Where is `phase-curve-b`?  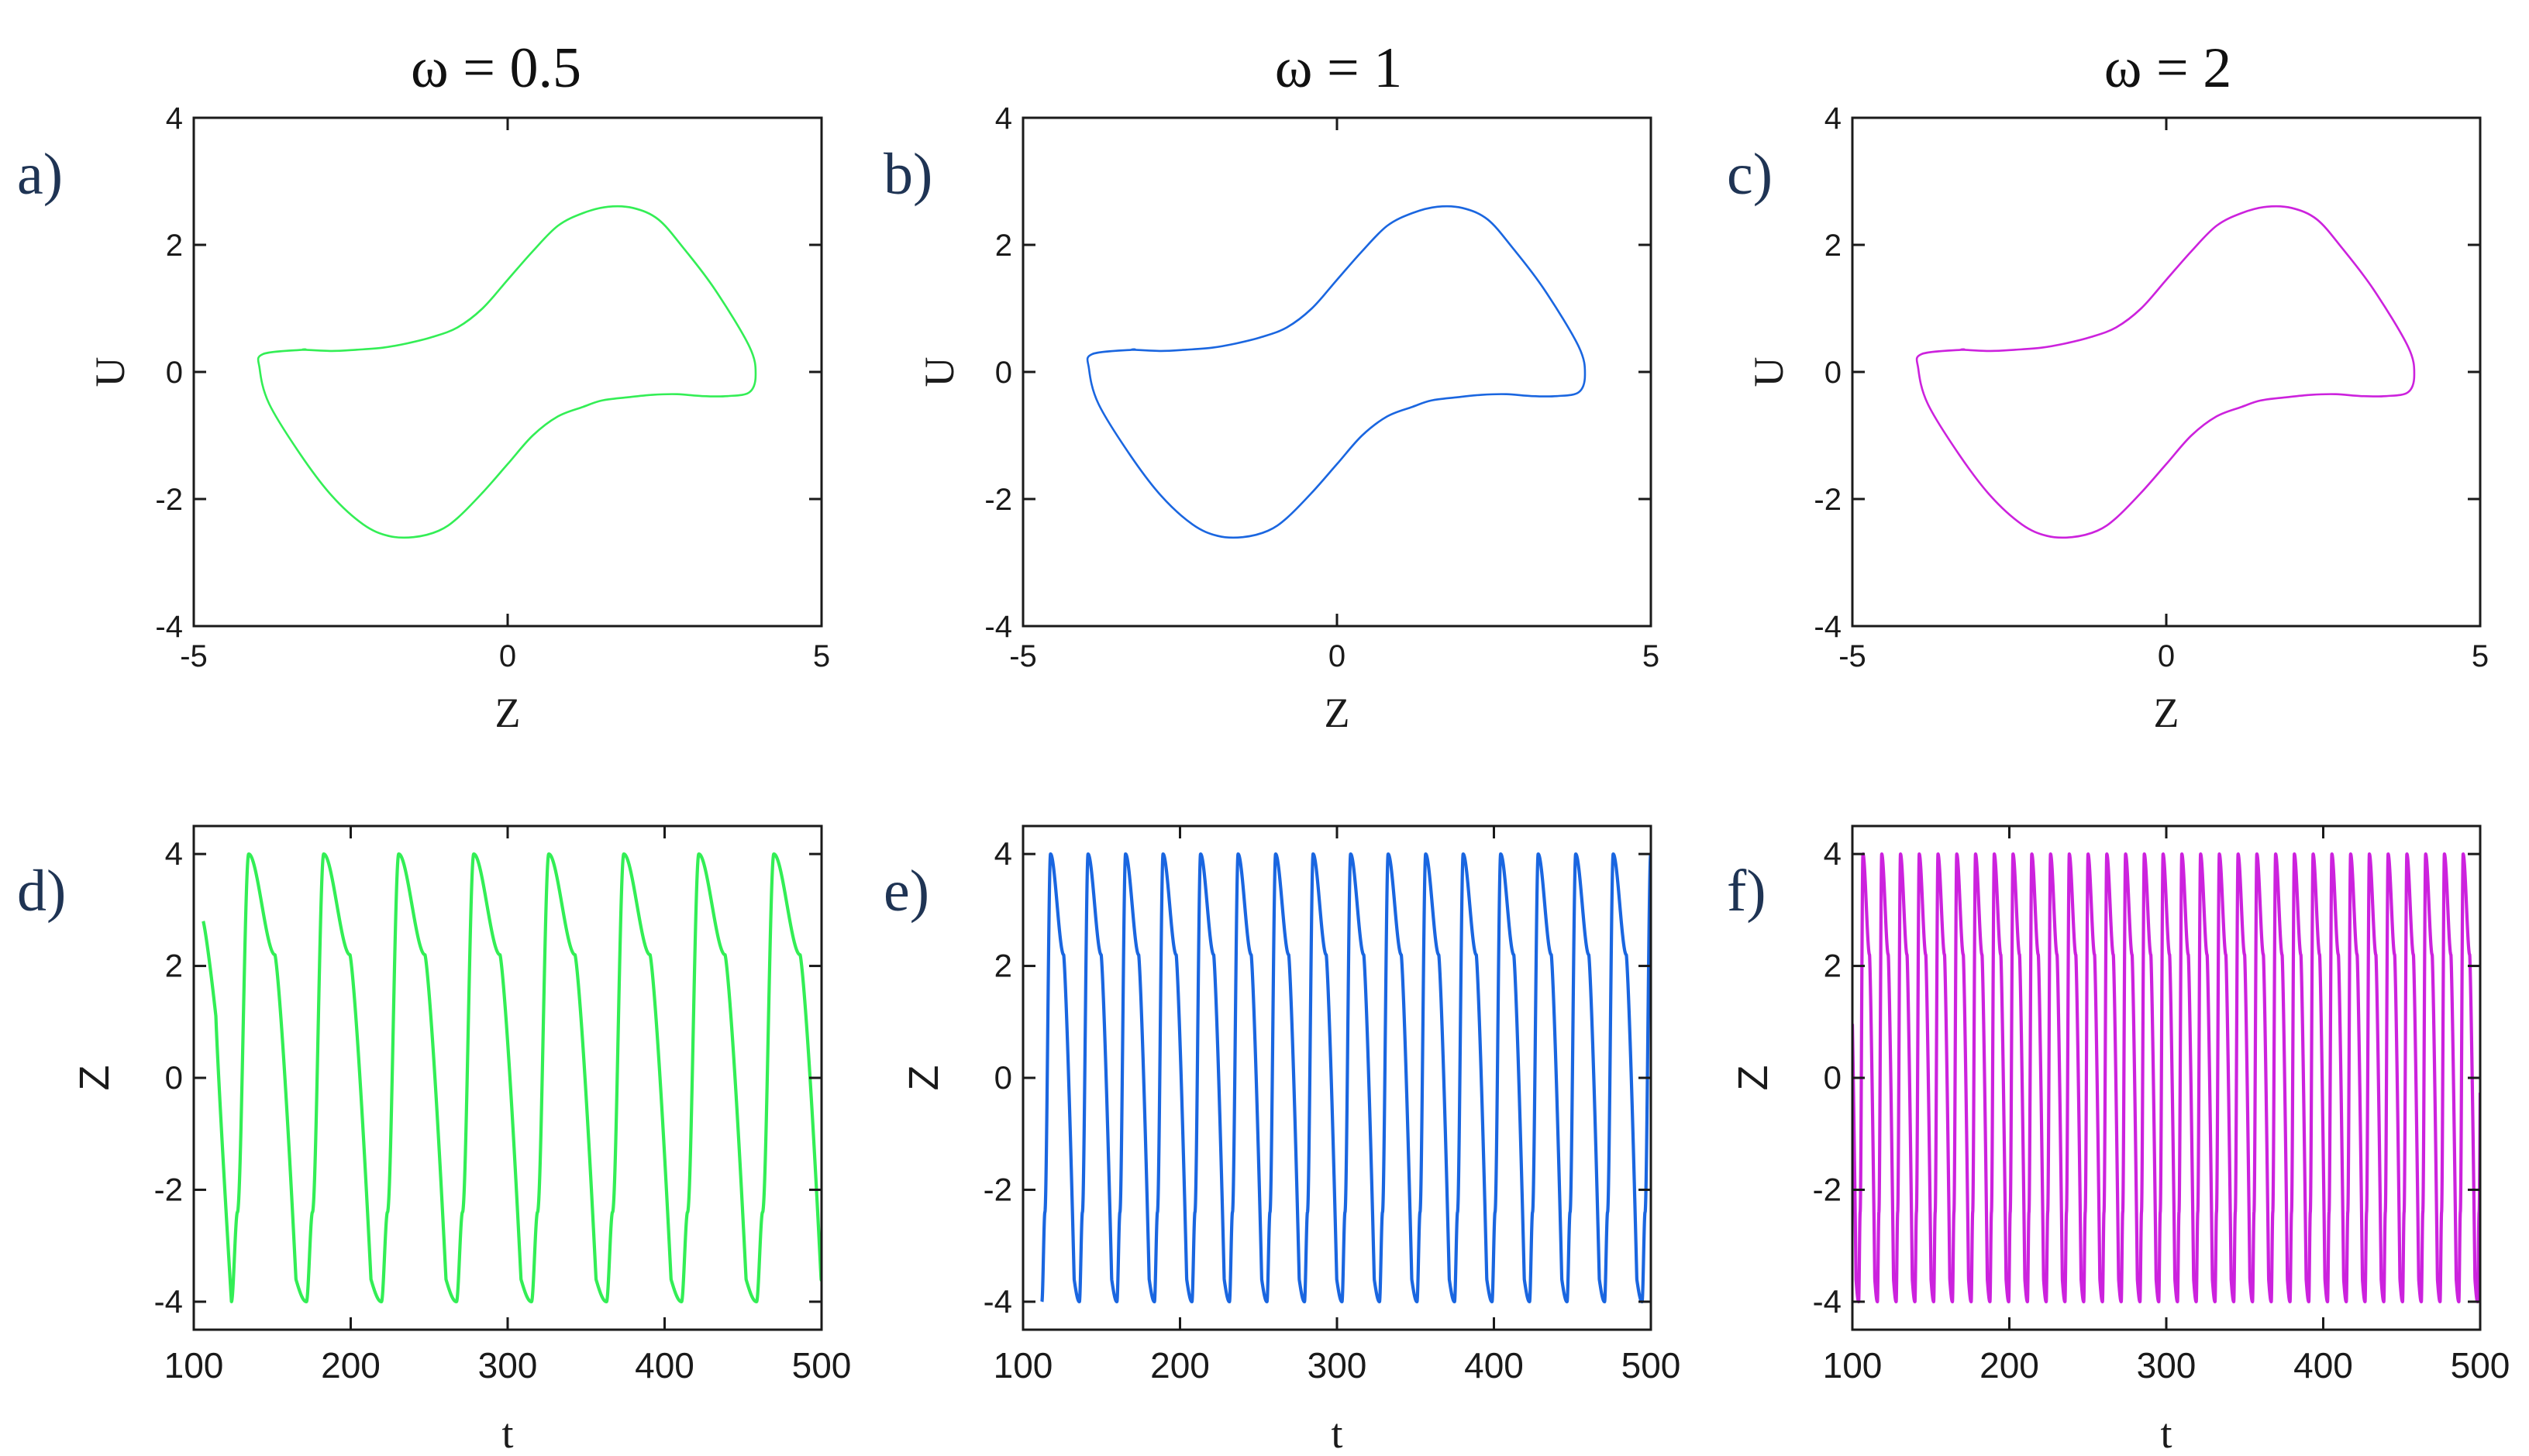
phase-curve-b is located at coordinates (1336, 372).